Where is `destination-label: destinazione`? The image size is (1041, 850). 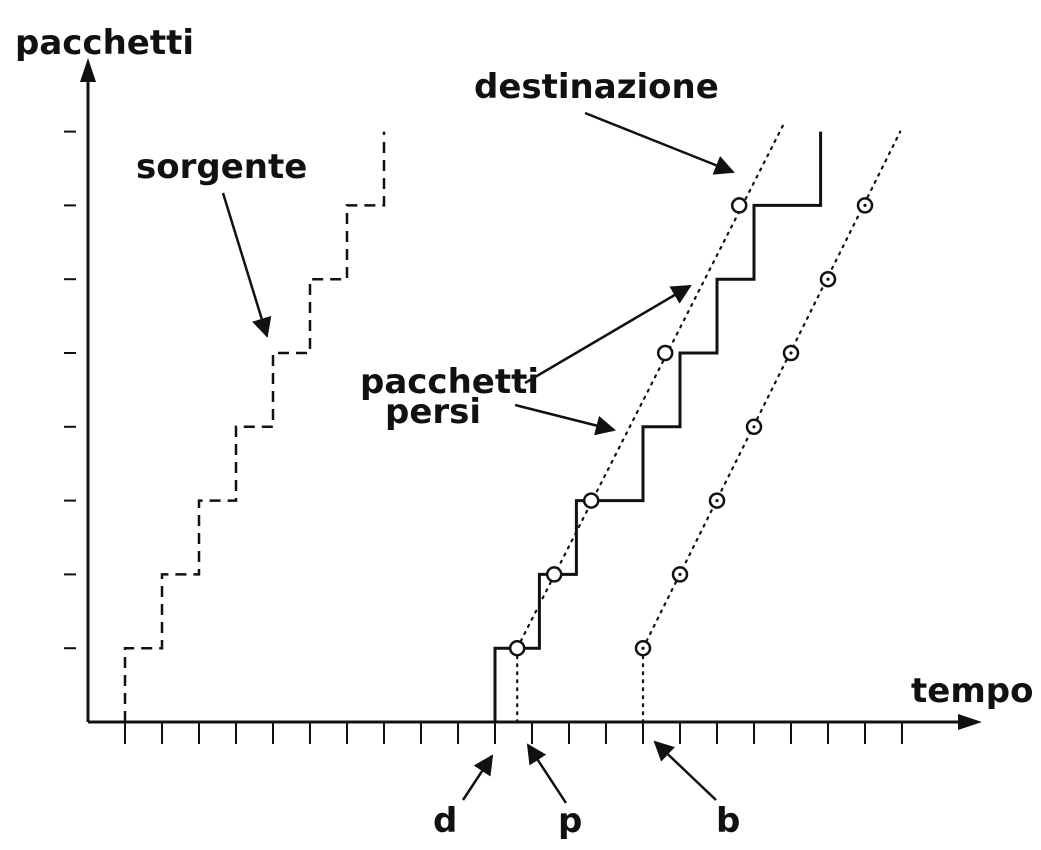 destination-label: destinazione is located at coordinates (596, 87).